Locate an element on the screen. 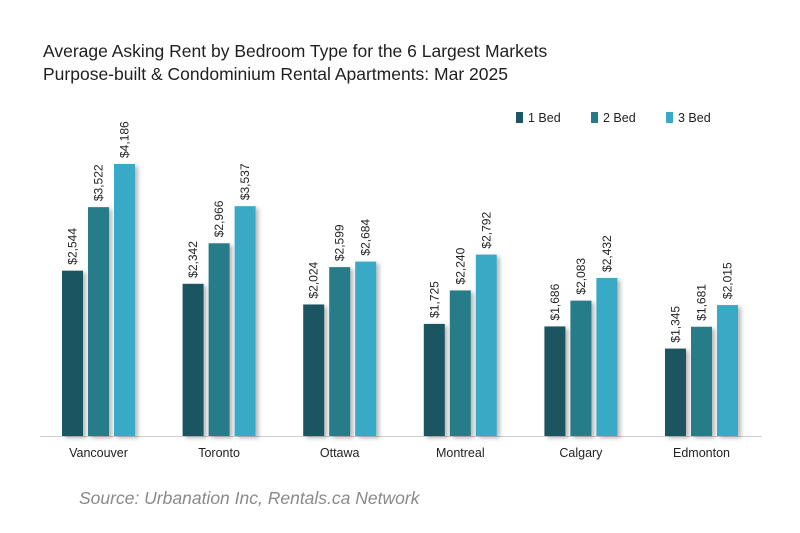  bar-2-bed-ottawa is located at coordinates (340, 351).